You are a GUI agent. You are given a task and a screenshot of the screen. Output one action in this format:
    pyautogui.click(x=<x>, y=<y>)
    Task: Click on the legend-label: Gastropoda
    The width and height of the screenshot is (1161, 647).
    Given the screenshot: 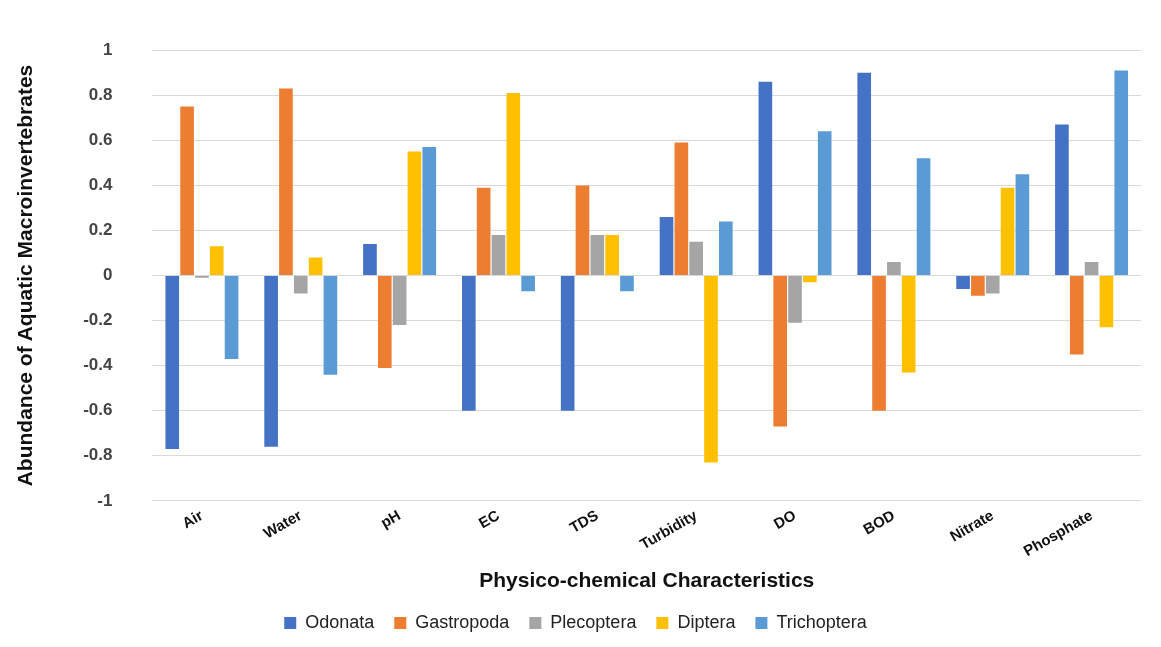 What is the action you would take?
    pyautogui.click(x=463, y=621)
    